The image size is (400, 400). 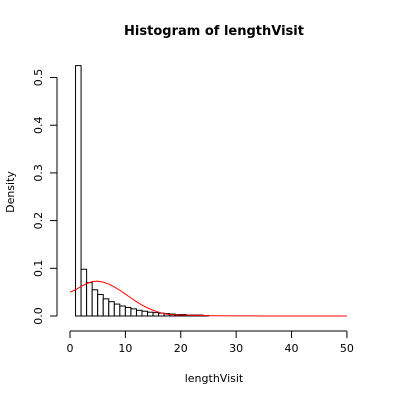 I want to click on density-curve, so click(x=208, y=298).